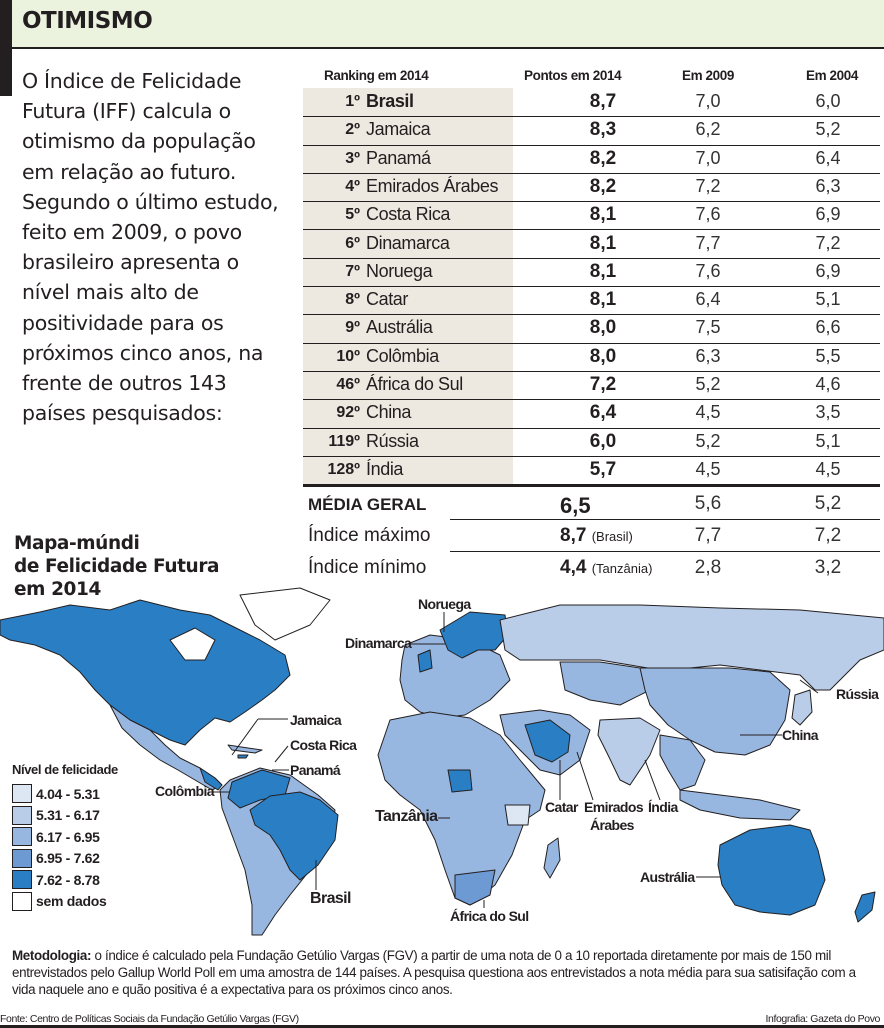  What do you see at coordinates (708, 567) in the screenshot?
I see `summary-2009: 2,8` at bounding box center [708, 567].